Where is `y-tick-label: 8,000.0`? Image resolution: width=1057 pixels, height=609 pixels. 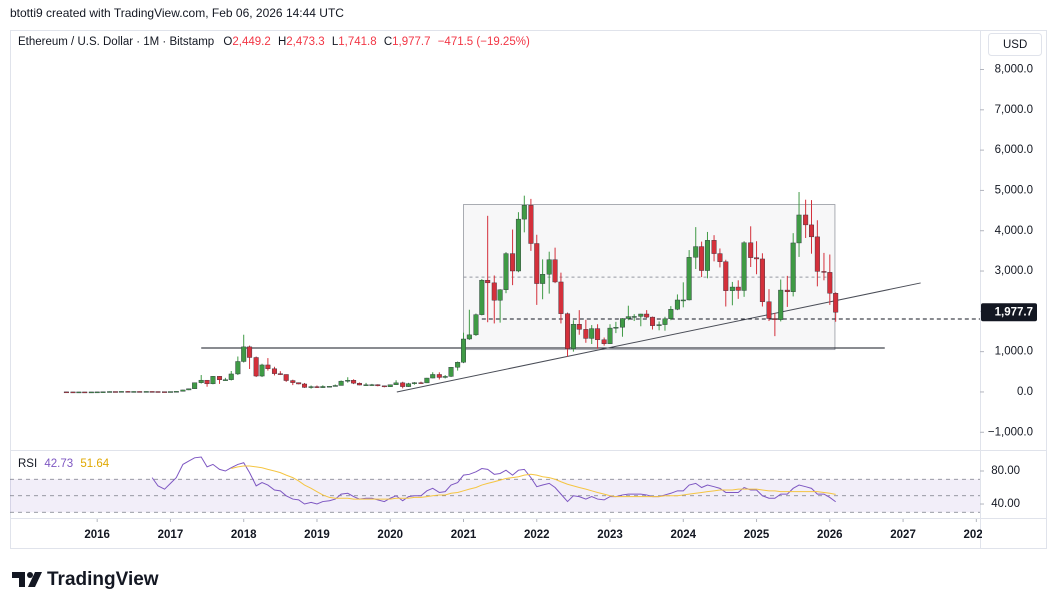 y-tick-label: 8,000.0 is located at coordinates (1014, 70).